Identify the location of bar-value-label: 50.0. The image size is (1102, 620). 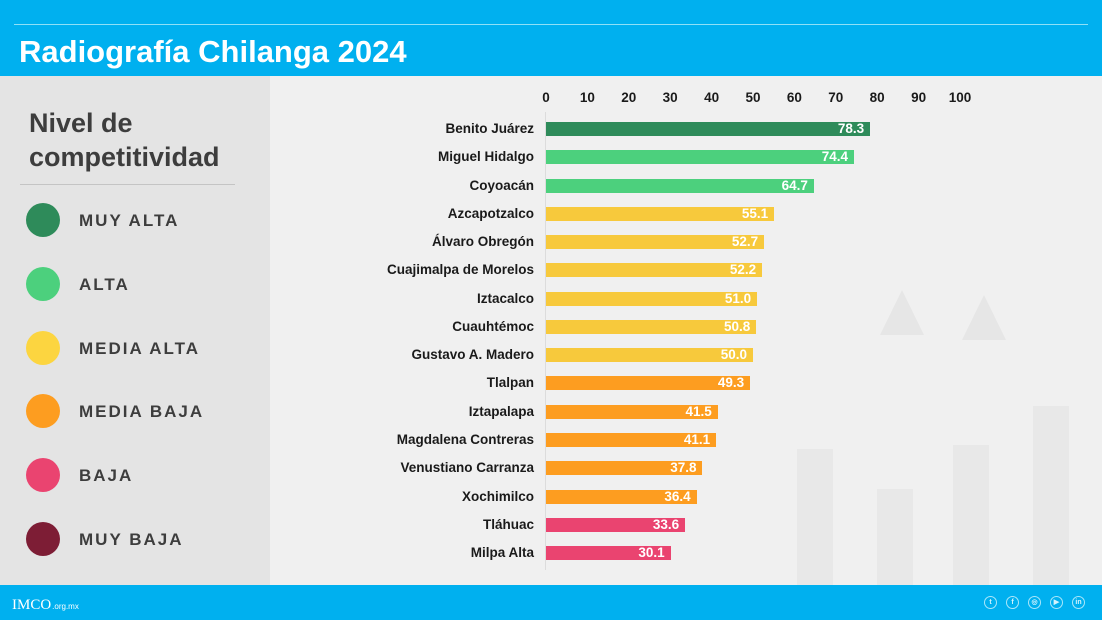
(733, 355).